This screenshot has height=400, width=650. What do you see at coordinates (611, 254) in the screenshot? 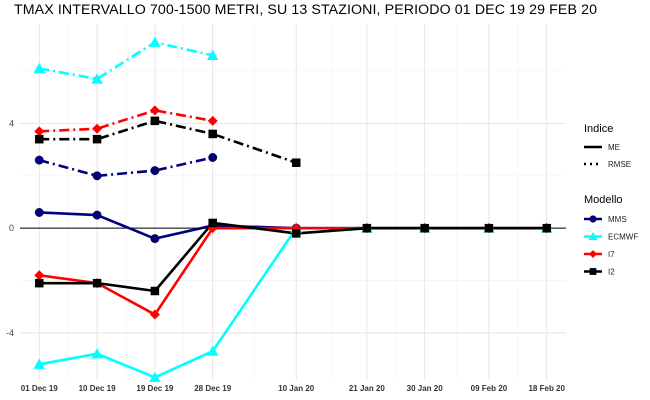
I see `legend-label-i7: I7` at bounding box center [611, 254].